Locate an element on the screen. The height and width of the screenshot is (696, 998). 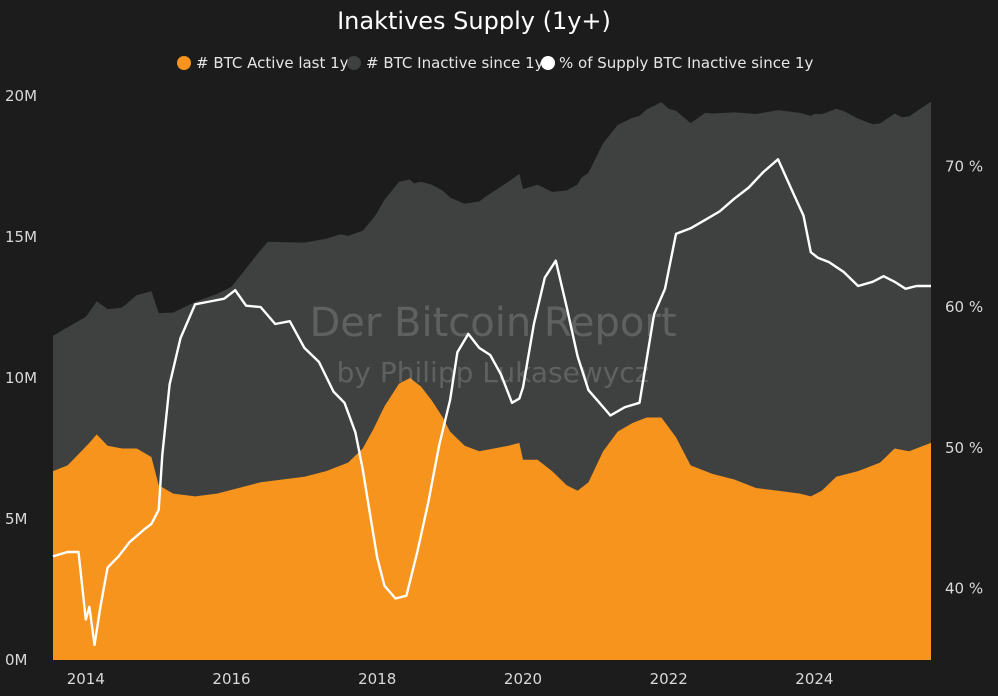
legend-marker-percent is located at coordinates (548, 63).